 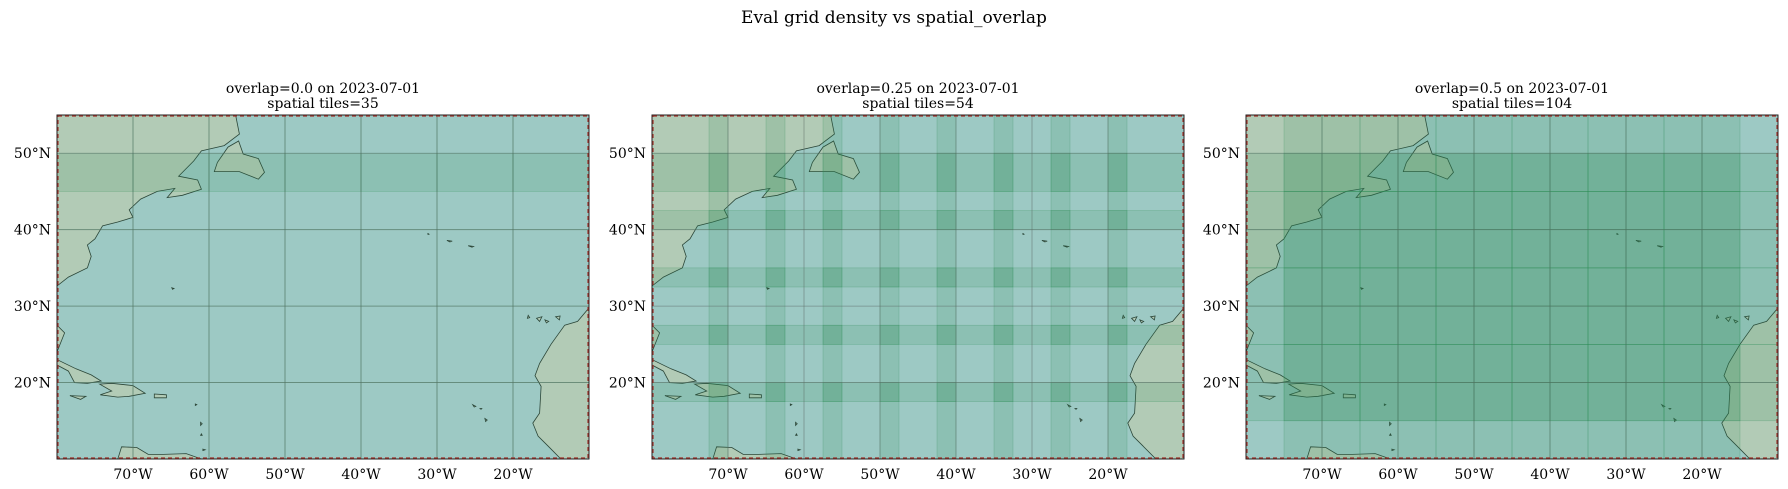 What do you see at coordinates (917, 89) in the screenshot?
I see `panel-title: overlap=0.25 on 2023-07-01` at bounding box center [917, 89].